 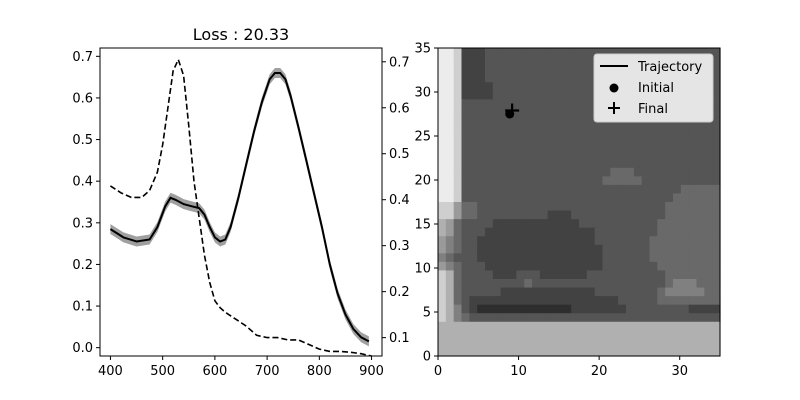 I want to click on y-left-tick-label: 0.4, so click(x=82, y=182).